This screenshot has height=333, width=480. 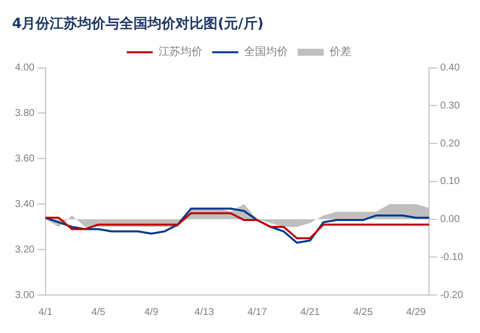 What do you see at coordinates (24, 204) in the screenshot?
I see `y-tick-label: 3.40` at bounding box center [24, 204].